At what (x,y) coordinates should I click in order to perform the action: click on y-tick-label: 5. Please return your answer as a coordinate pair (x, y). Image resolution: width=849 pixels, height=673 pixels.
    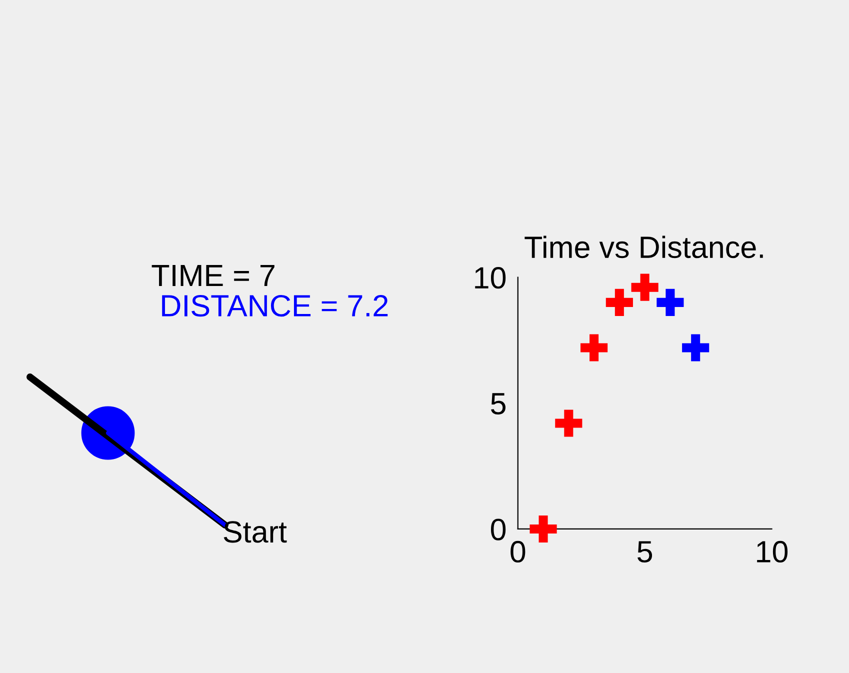
    Looking at the image, I should click on (498, 403).